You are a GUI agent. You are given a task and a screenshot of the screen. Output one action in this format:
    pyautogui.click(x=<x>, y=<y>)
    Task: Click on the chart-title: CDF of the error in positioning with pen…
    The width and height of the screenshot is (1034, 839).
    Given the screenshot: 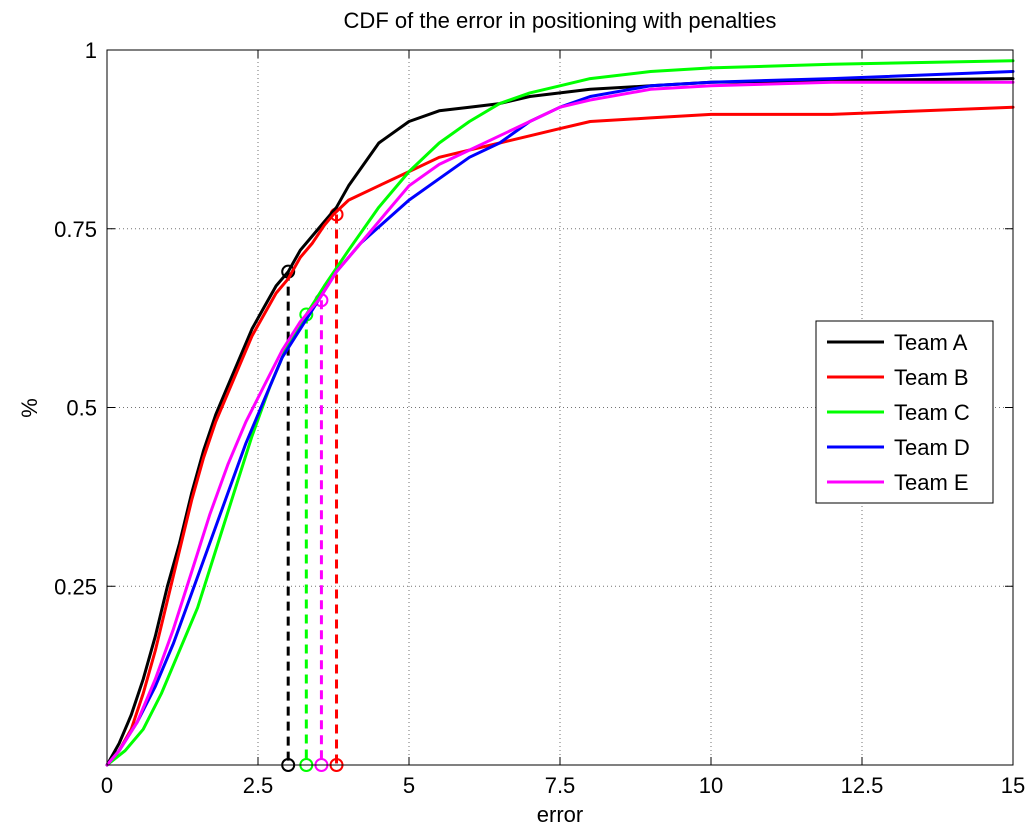 What is the action you would take?
    pyautogui.click(x=560, y=20)
    